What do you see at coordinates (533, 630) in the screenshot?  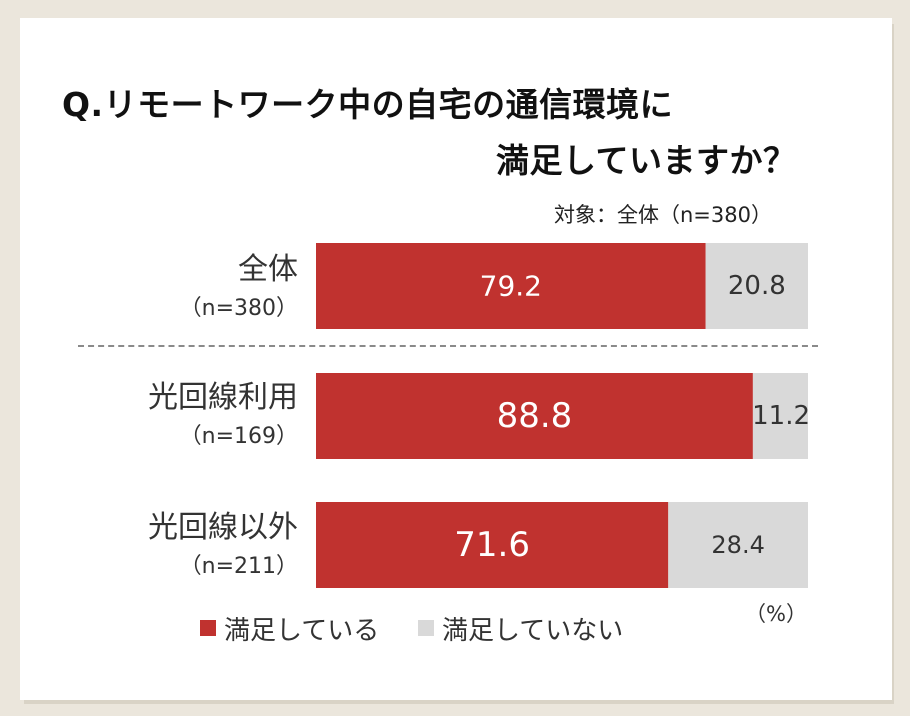 I see `legend-label-not-satisfied: 満足していない` at bounding box center [533, 630].